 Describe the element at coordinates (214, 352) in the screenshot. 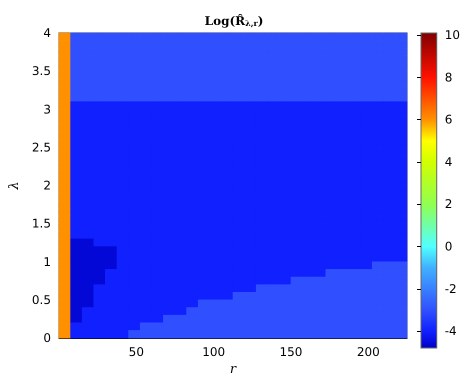

I see `x-tick-label: 100` at that location.